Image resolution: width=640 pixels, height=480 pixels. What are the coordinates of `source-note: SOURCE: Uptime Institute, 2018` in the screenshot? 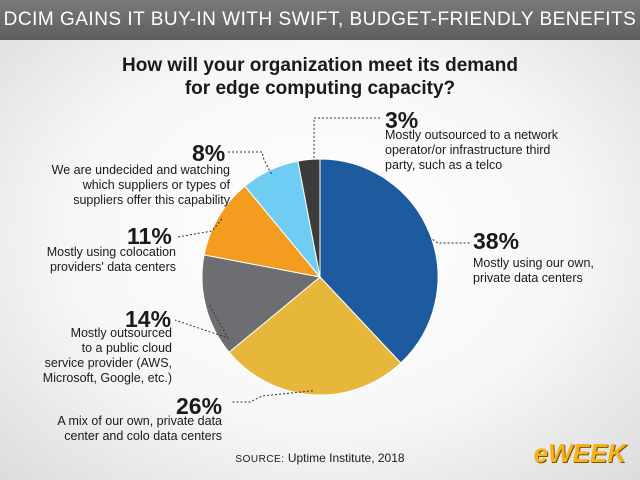 It's located at (320, 458).